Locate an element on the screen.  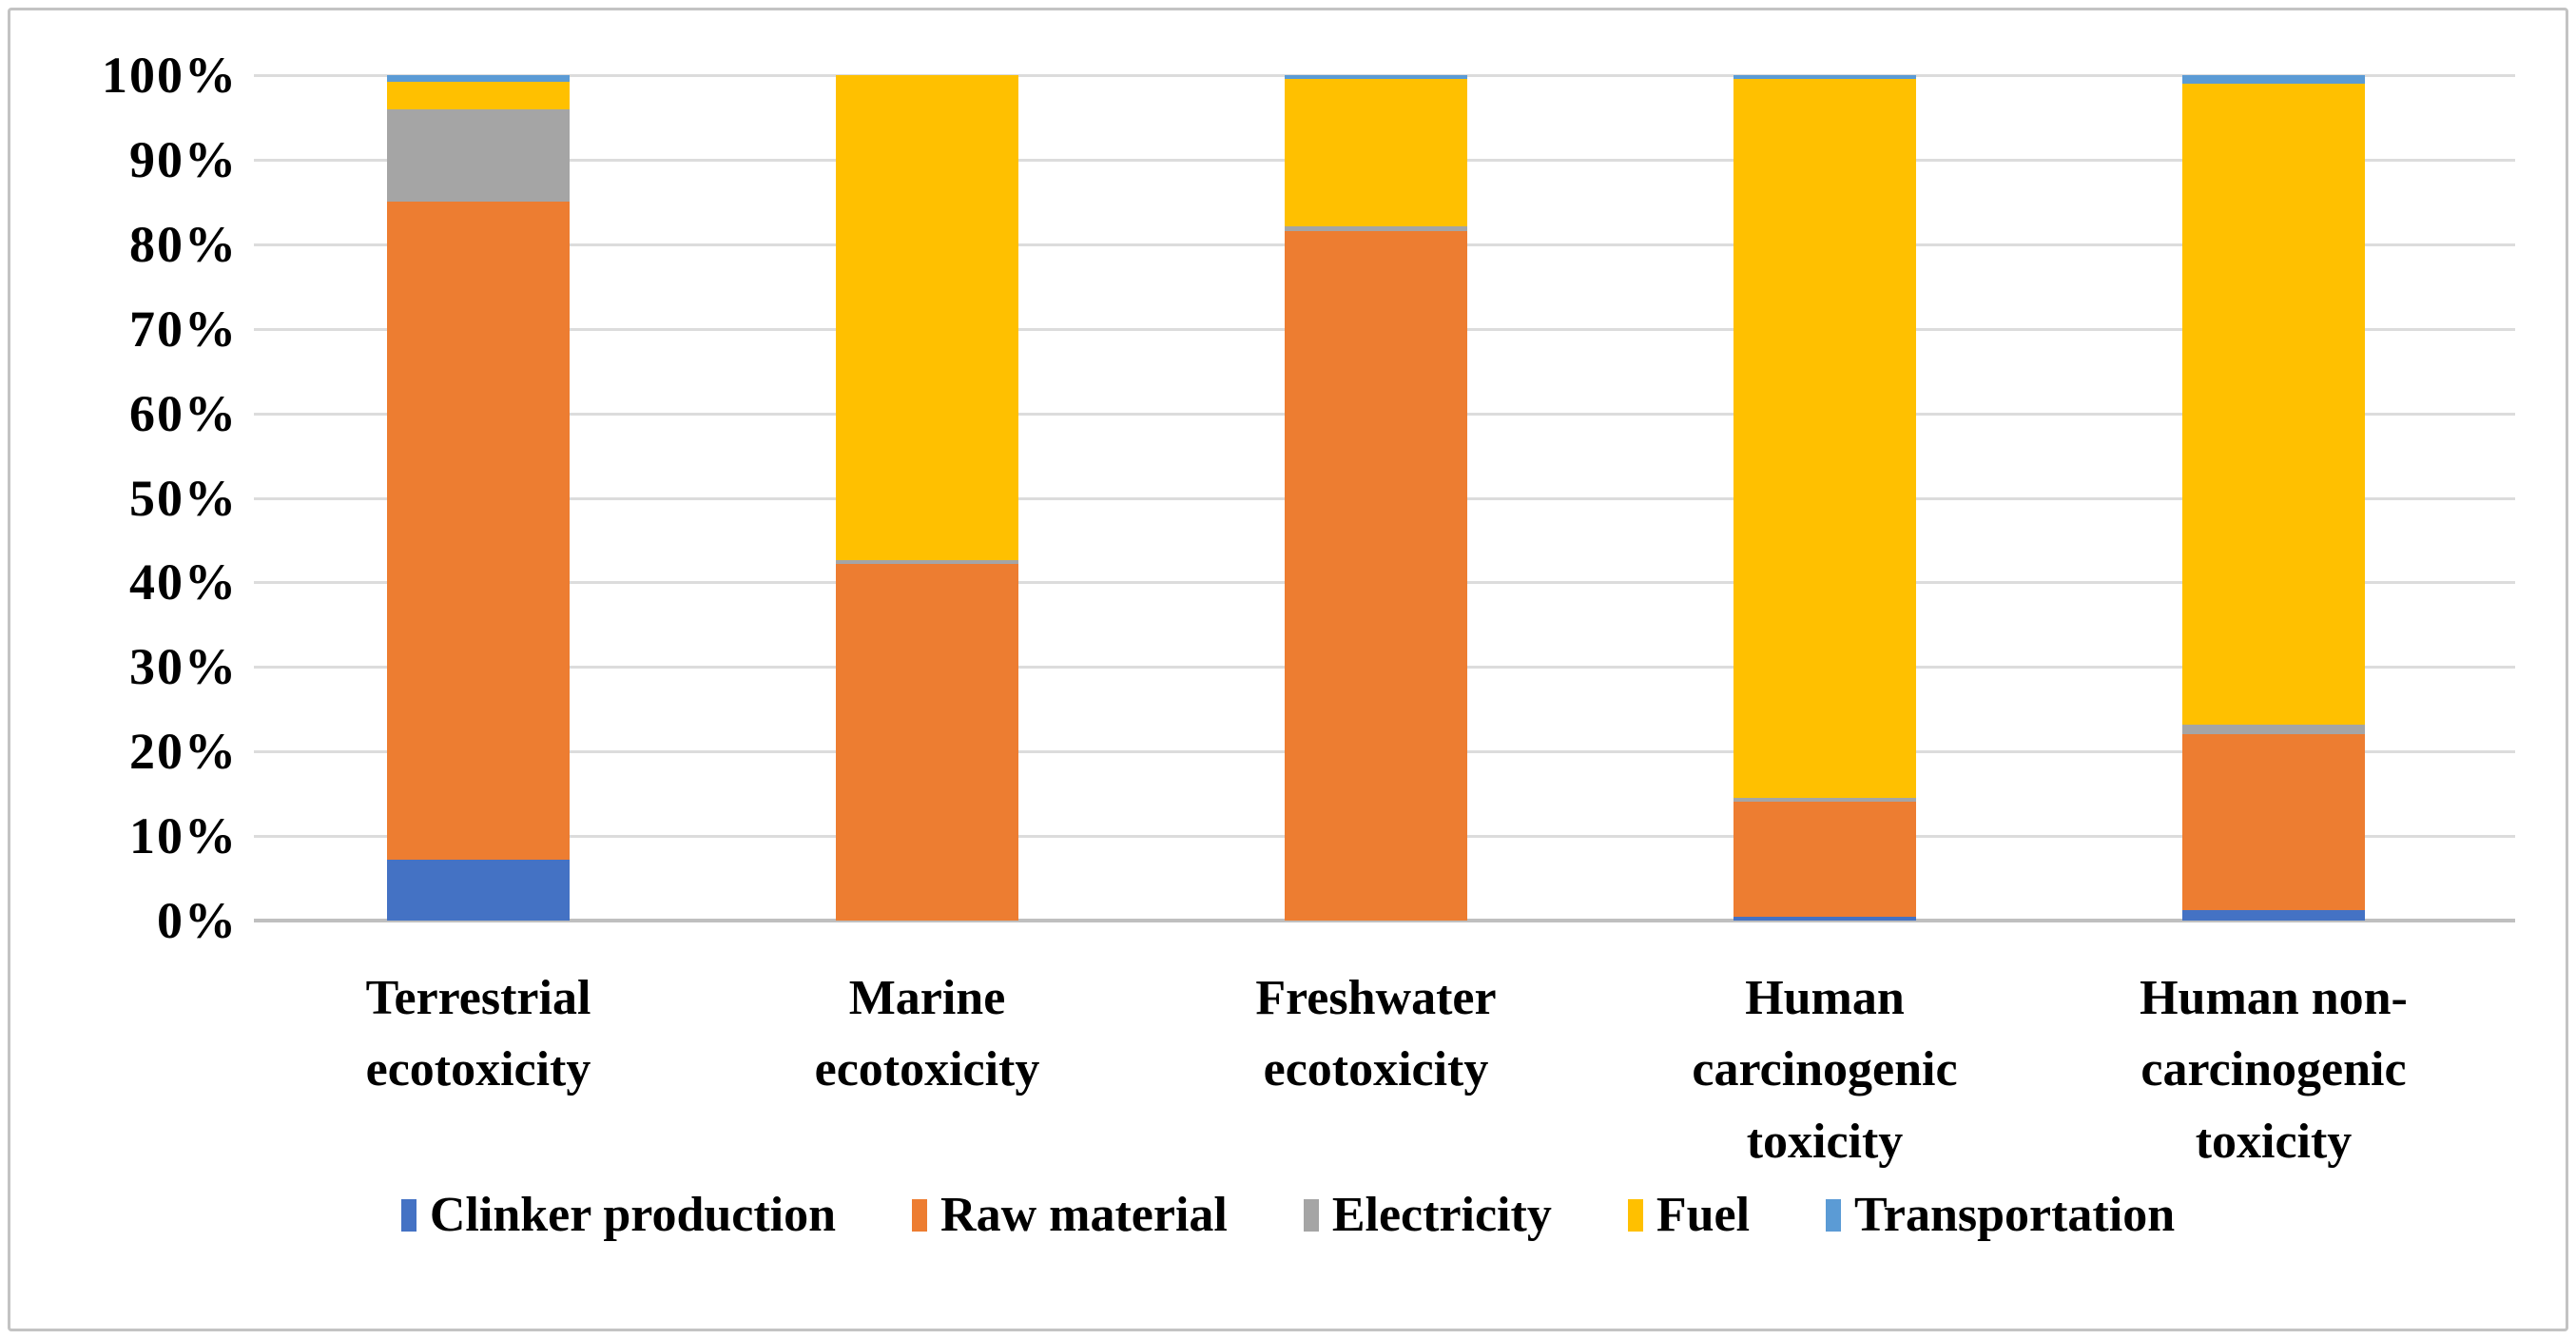
legend-swatch-transportation is located at coordinates (1834, 1216).